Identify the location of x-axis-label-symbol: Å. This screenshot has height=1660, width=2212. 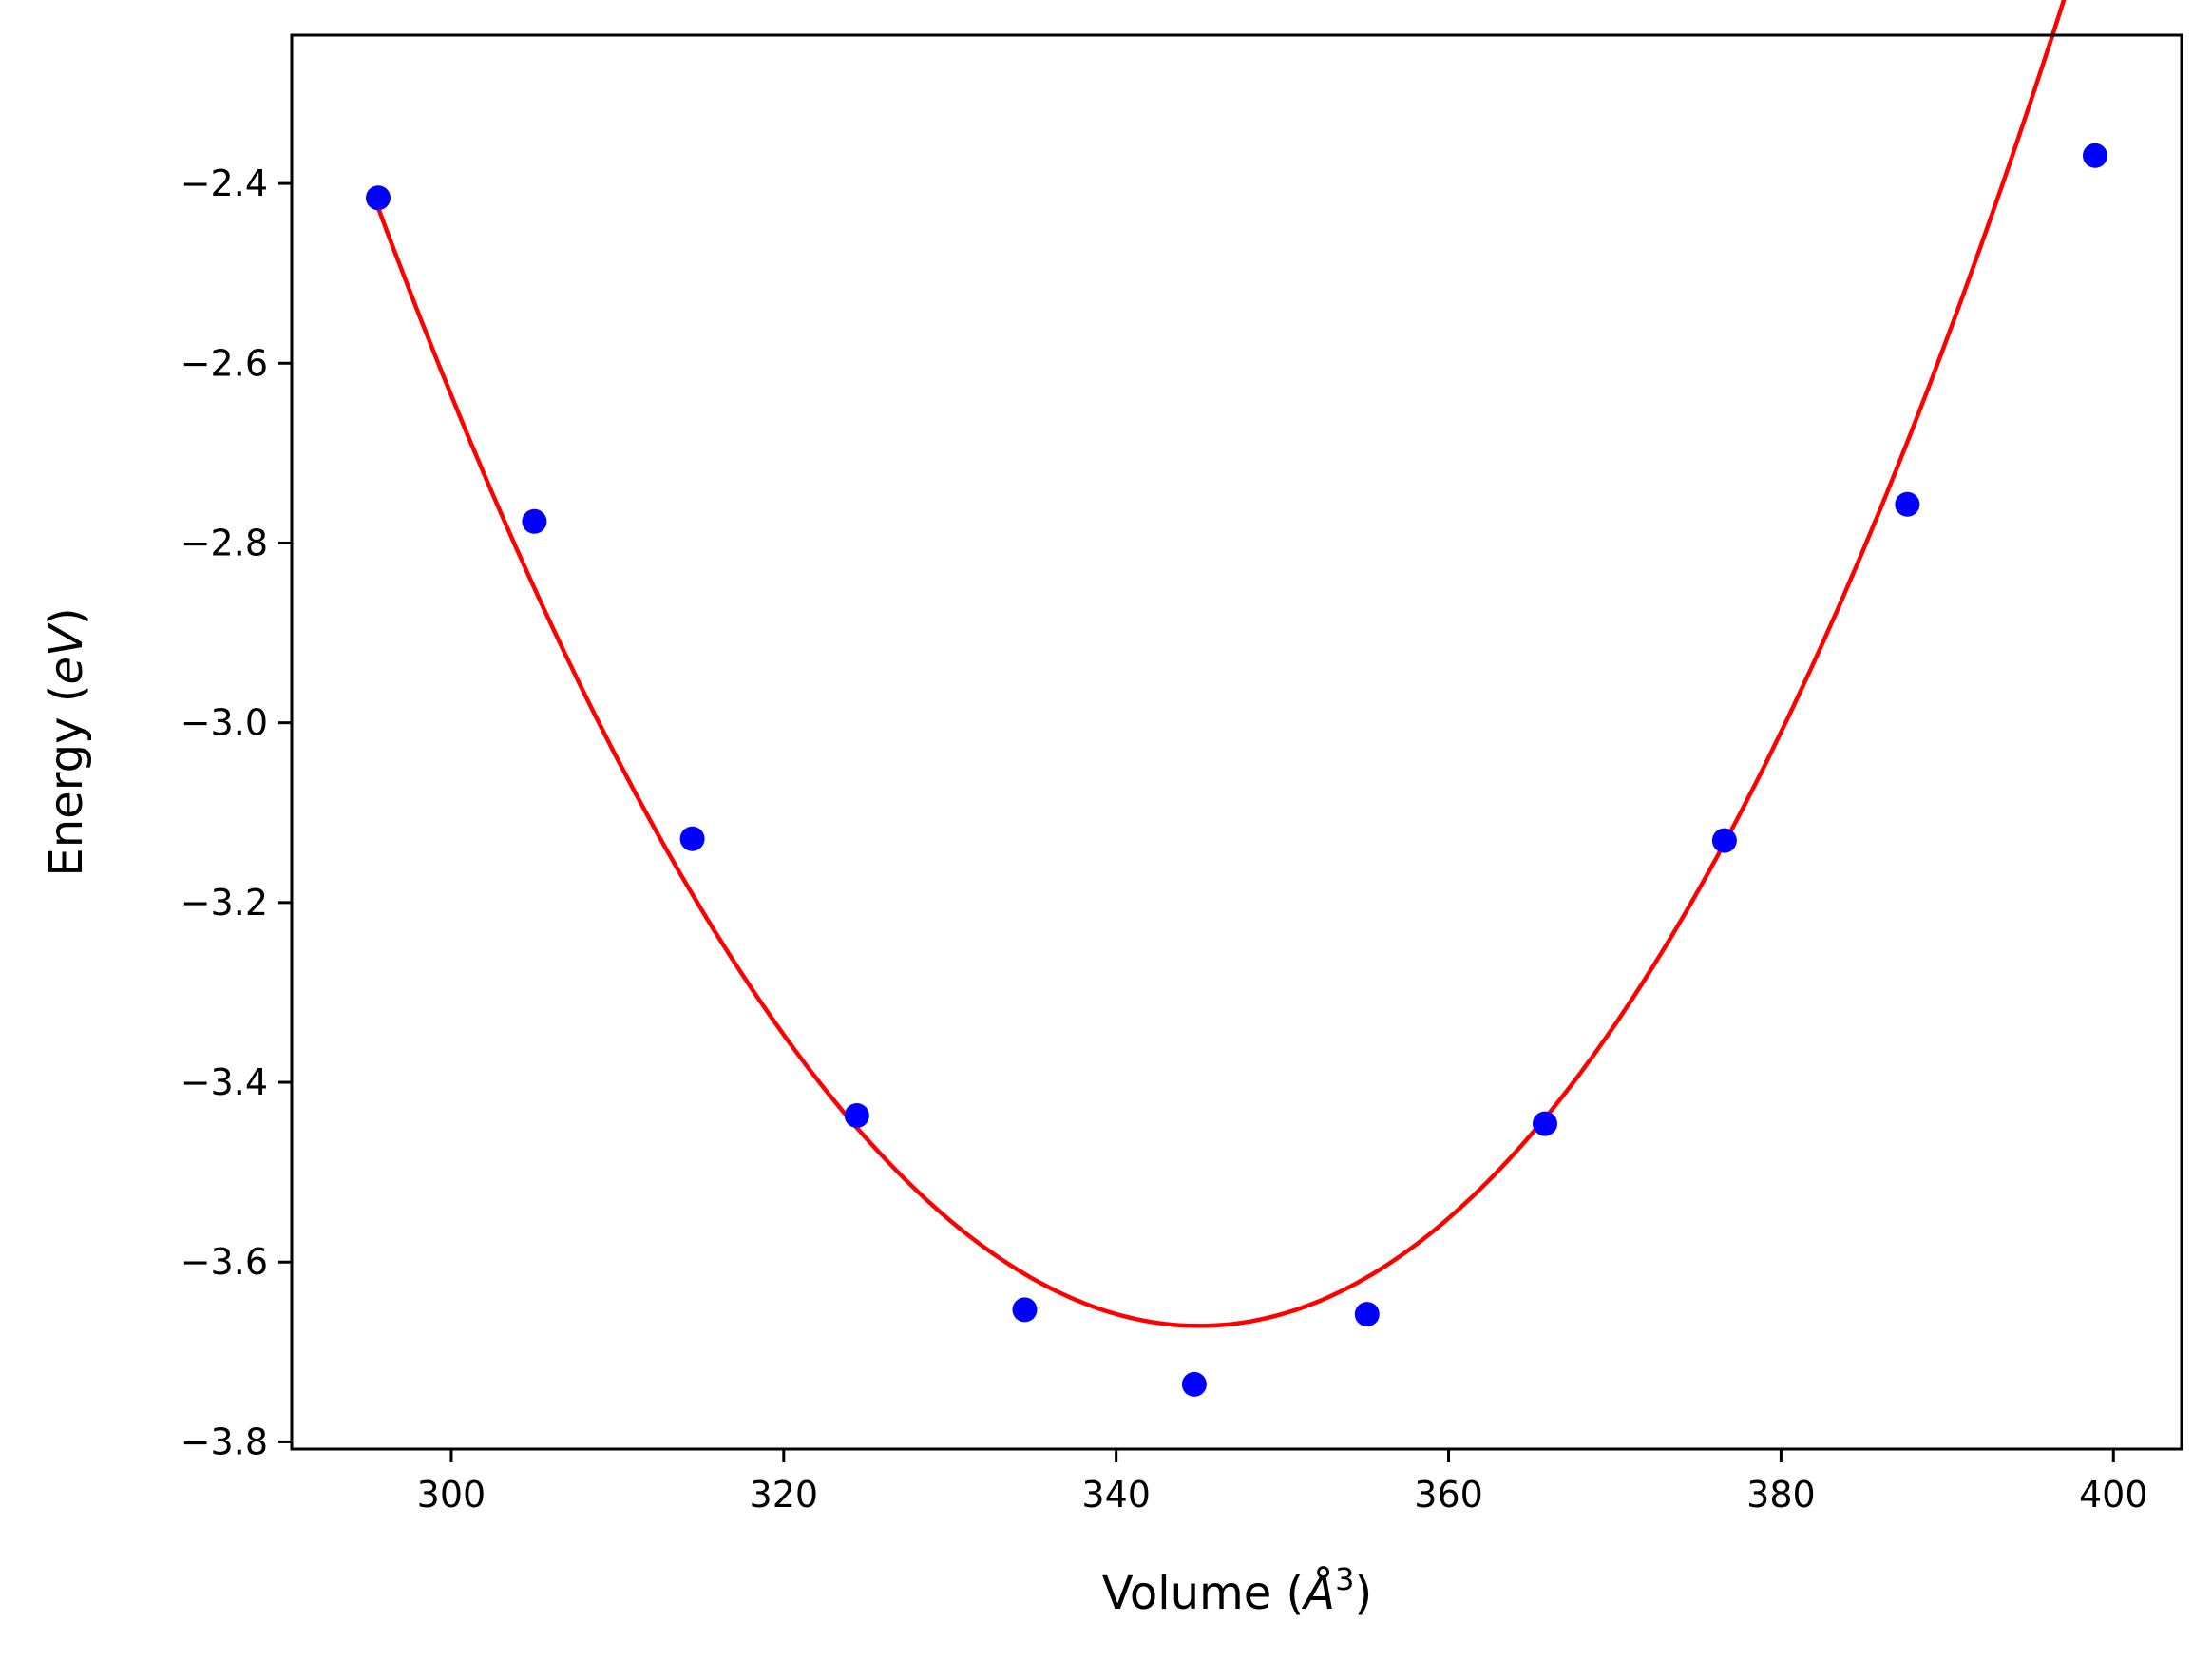
(1318, 1593).